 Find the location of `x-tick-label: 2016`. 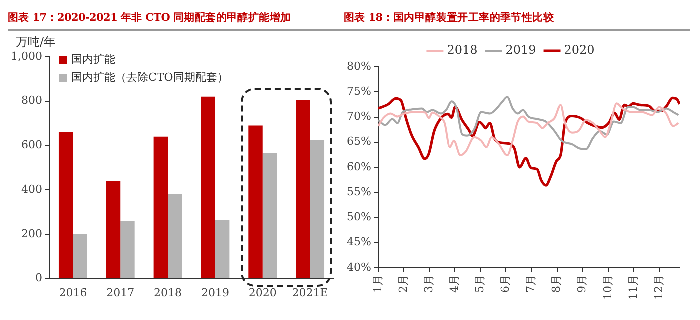

x-tick-label: 2016 is located at coordinates (73, 293).